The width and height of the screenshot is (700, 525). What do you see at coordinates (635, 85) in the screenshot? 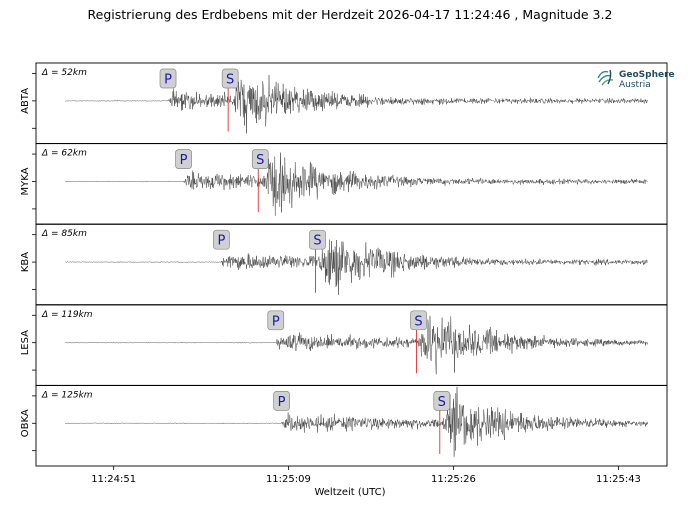
I see `logo-sub: Austria` at bounding box center [635, 85].